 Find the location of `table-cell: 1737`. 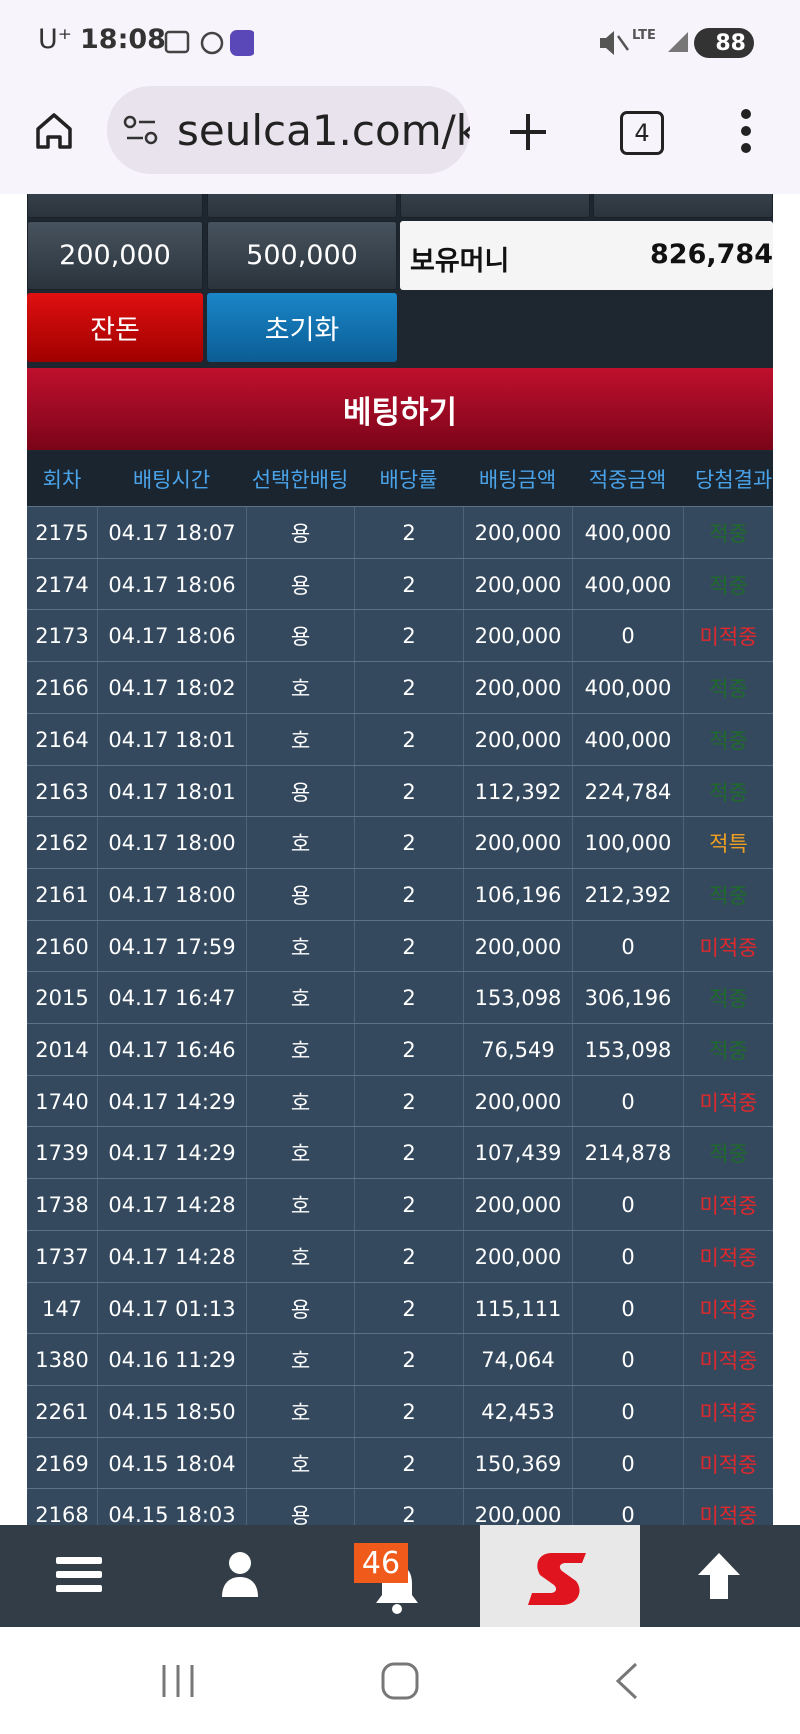

table-cell: 1737 is located at coordinates (62, 1256).